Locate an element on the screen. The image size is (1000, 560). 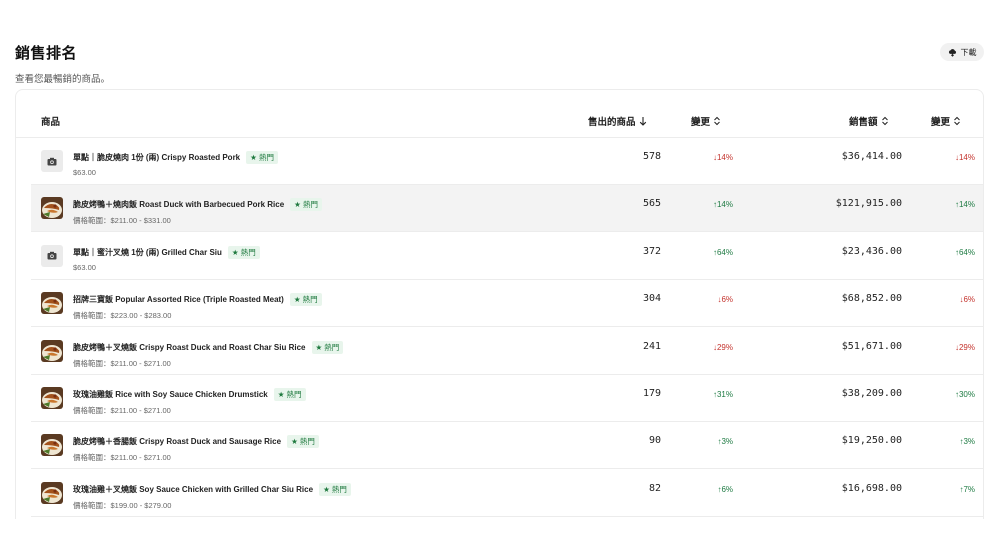
revenue: $16,698.00 is located at coordinates (871, 488).